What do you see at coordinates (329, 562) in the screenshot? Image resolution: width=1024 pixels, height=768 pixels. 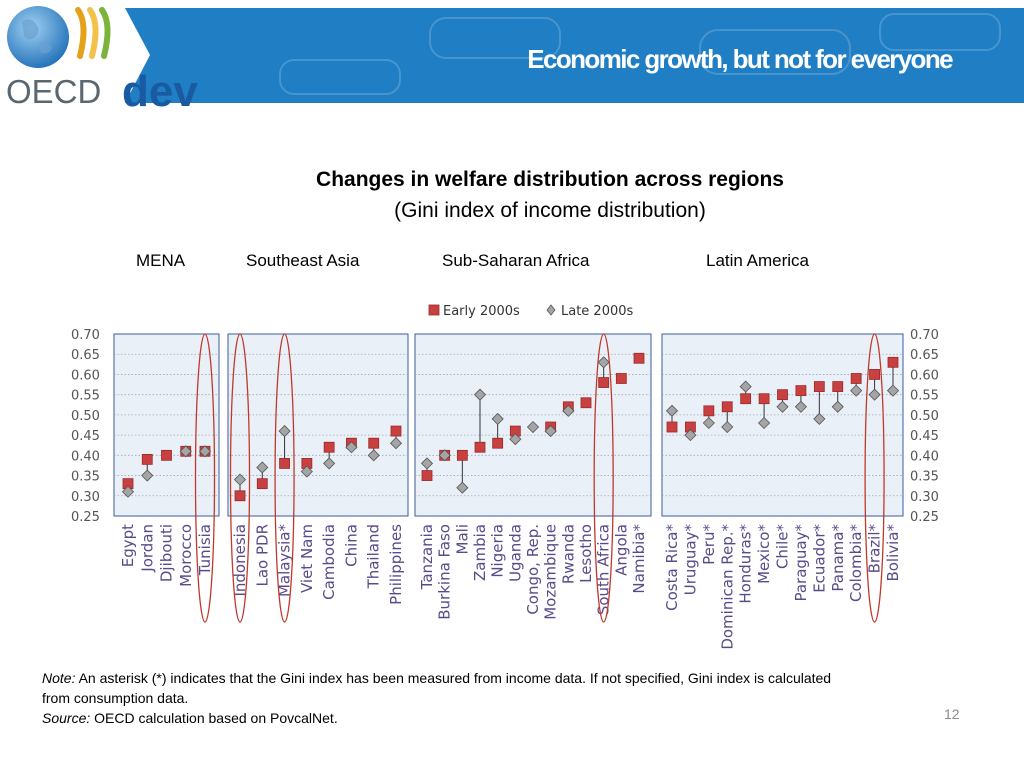 I see `country-label-cambodia: Cambodia` at bounding box center [329, 562].